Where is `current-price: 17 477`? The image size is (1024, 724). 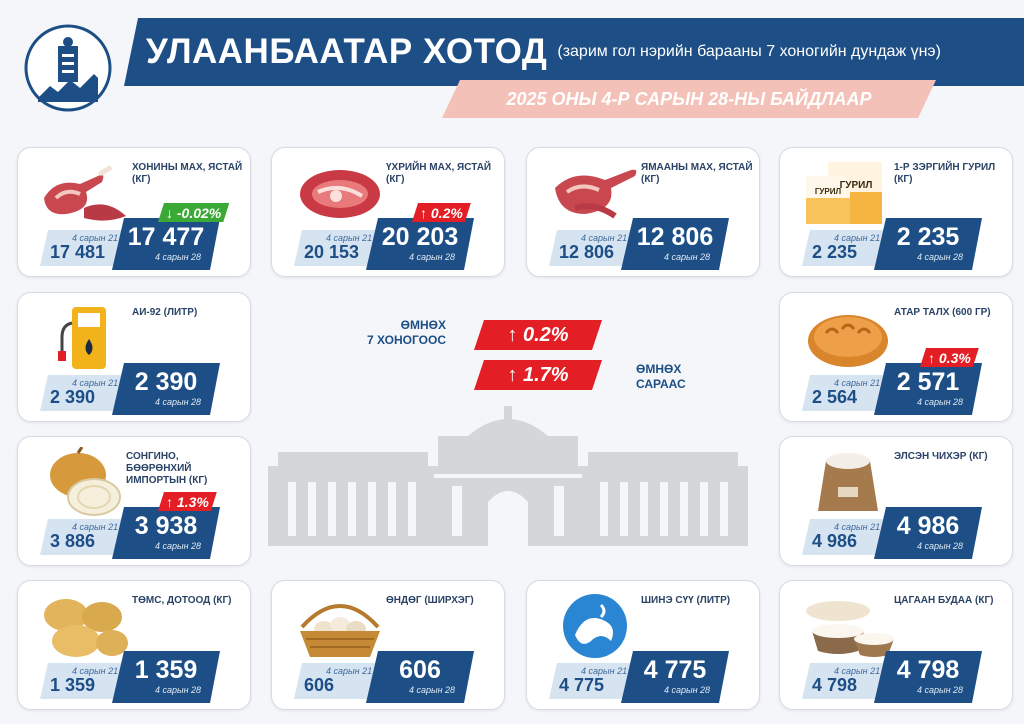
current-price: 17 477 is located at coordinates (166, 237).